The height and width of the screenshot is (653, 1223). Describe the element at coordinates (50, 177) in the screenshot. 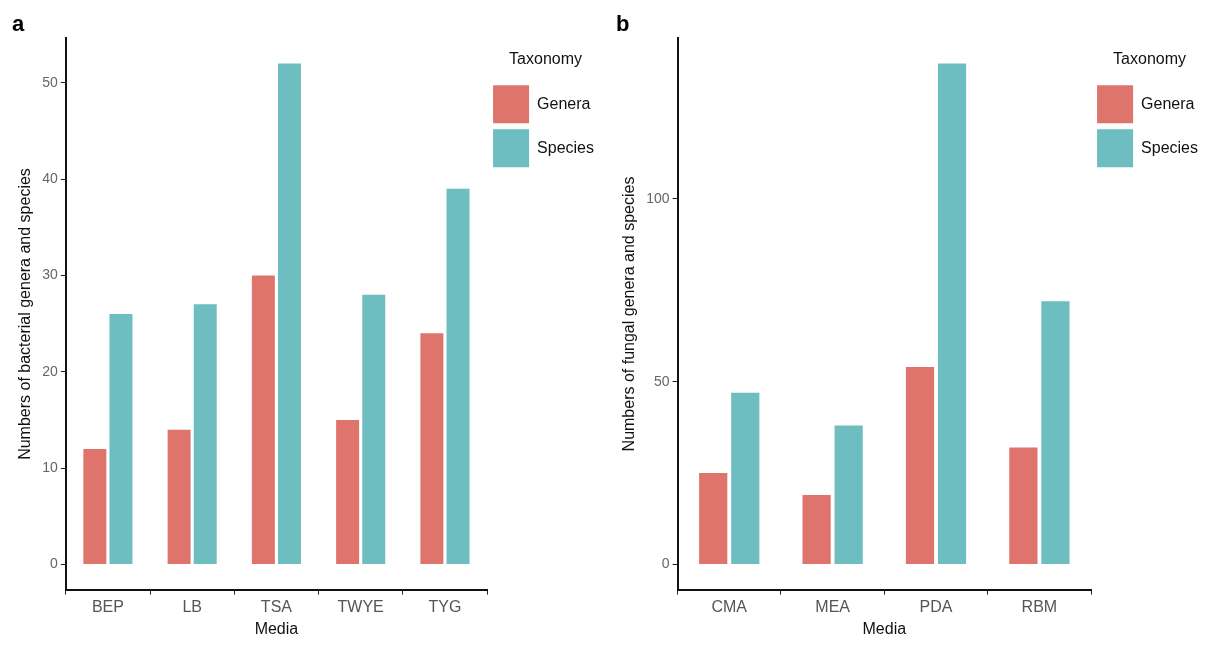

I see `y-tick-label: 40` at that location.